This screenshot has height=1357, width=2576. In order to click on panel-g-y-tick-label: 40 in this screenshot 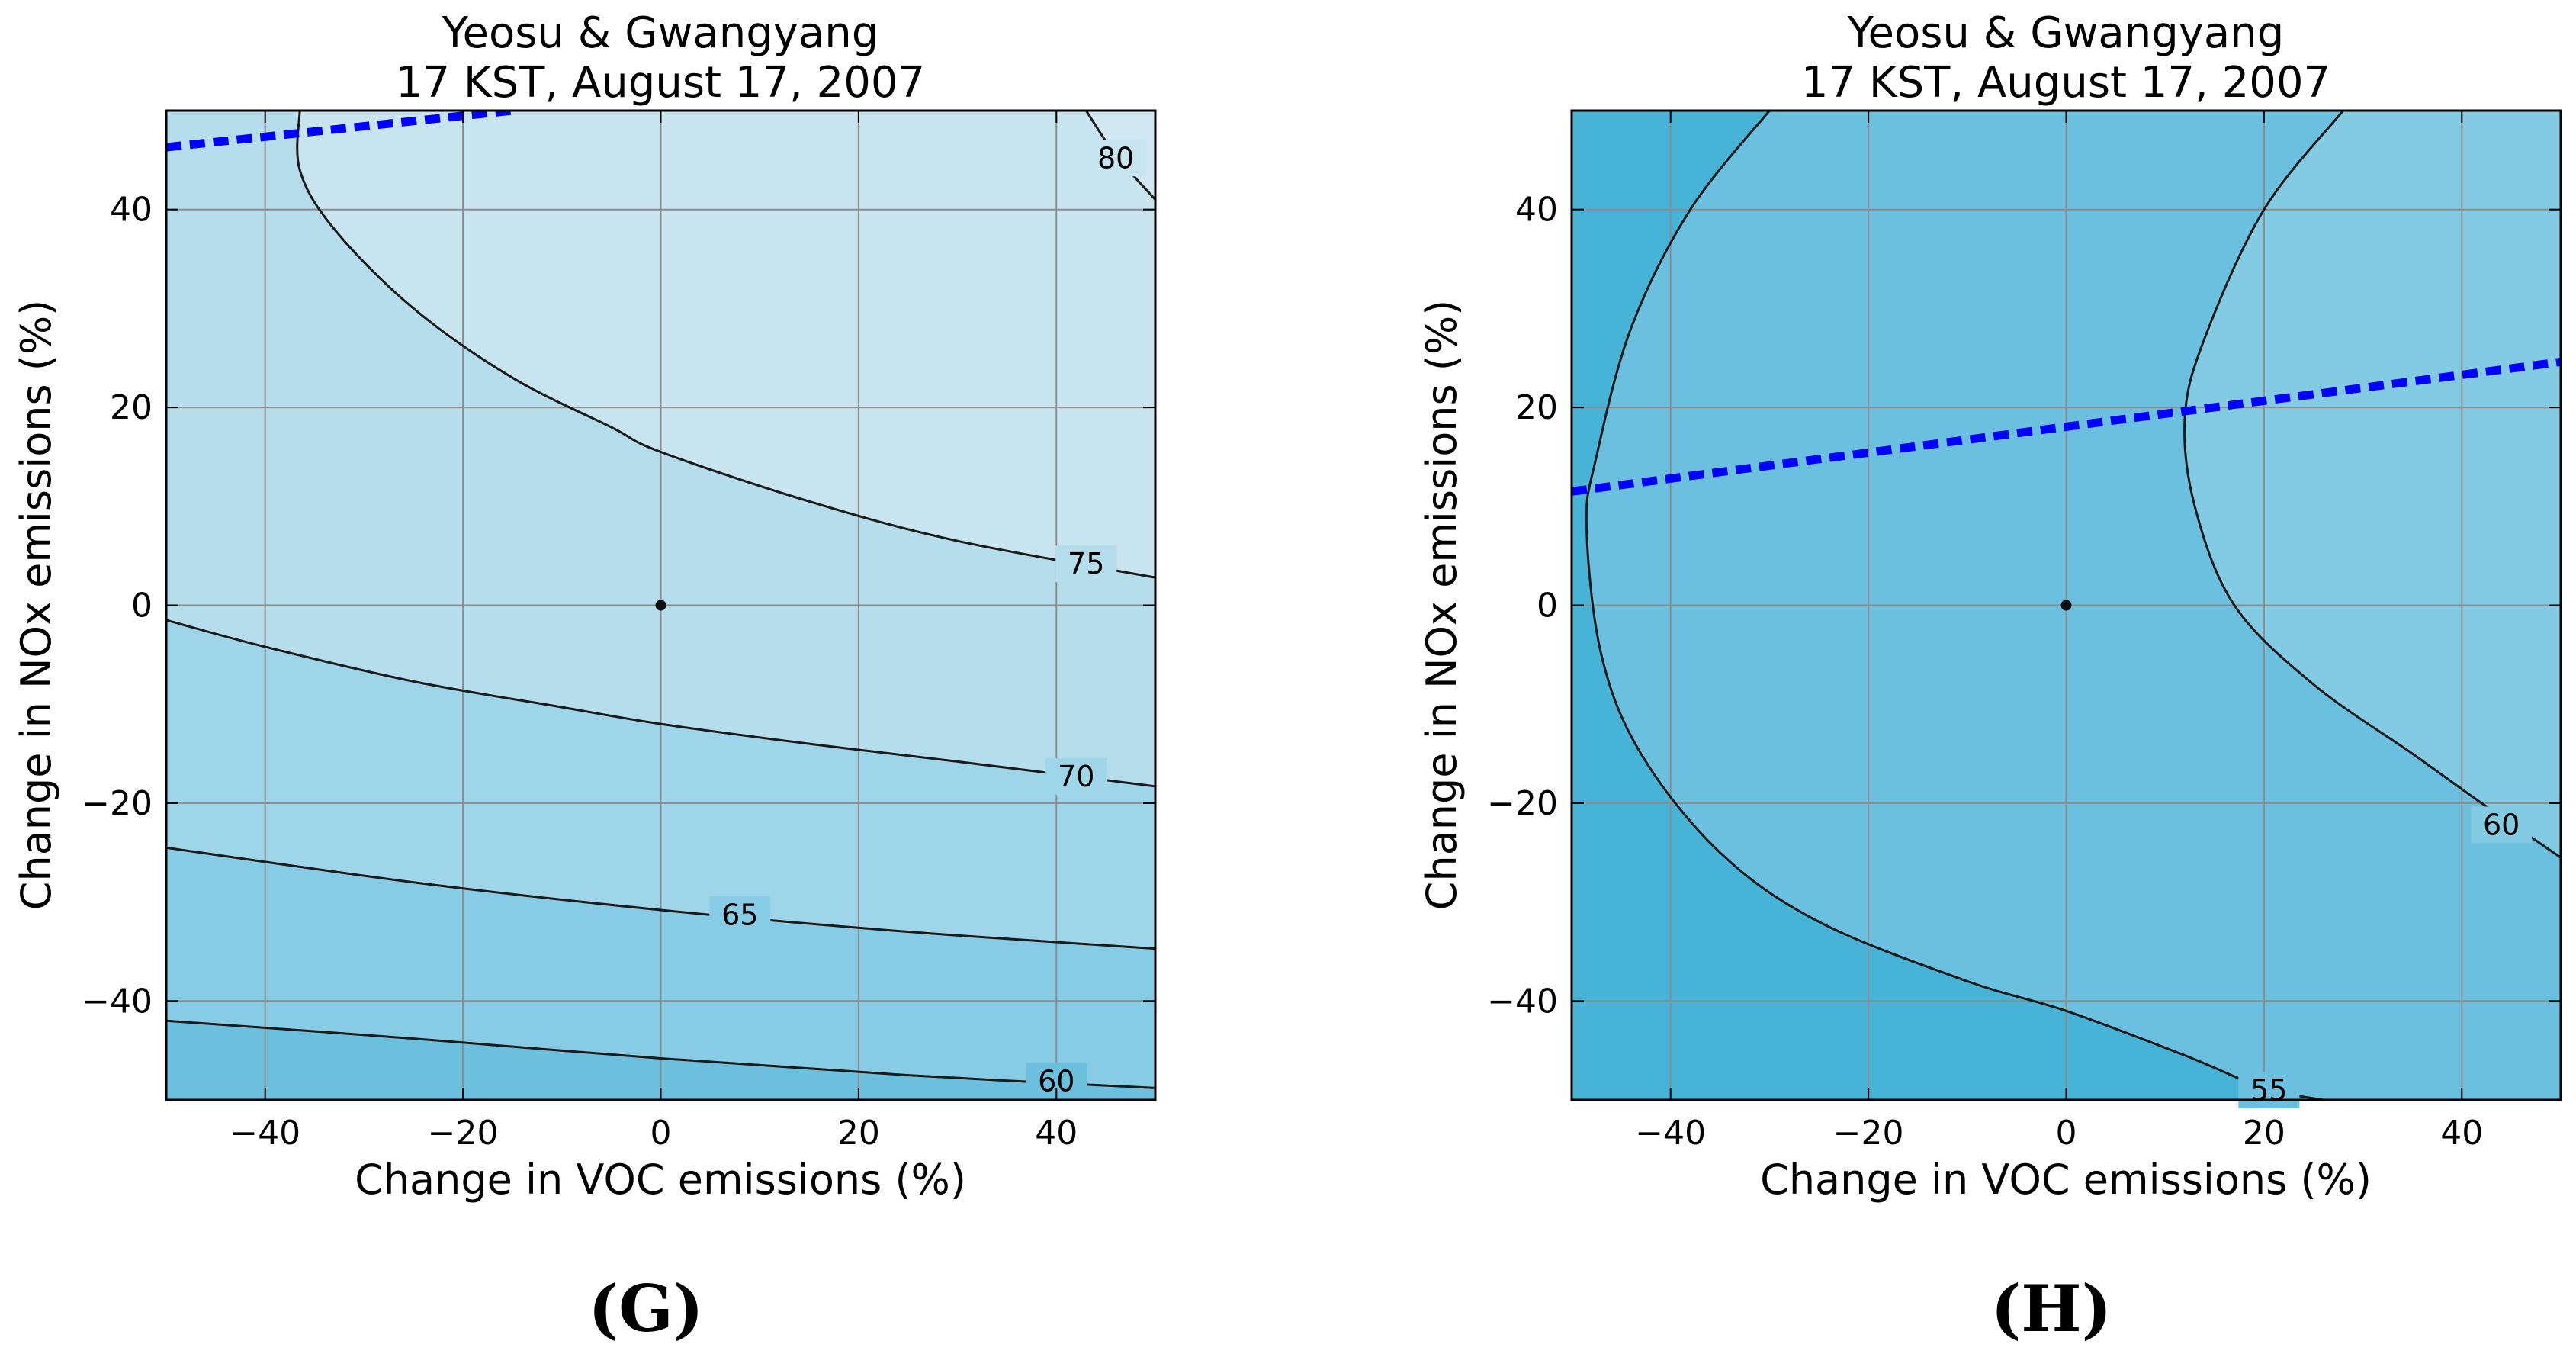, I will do `click(131, 211)`.